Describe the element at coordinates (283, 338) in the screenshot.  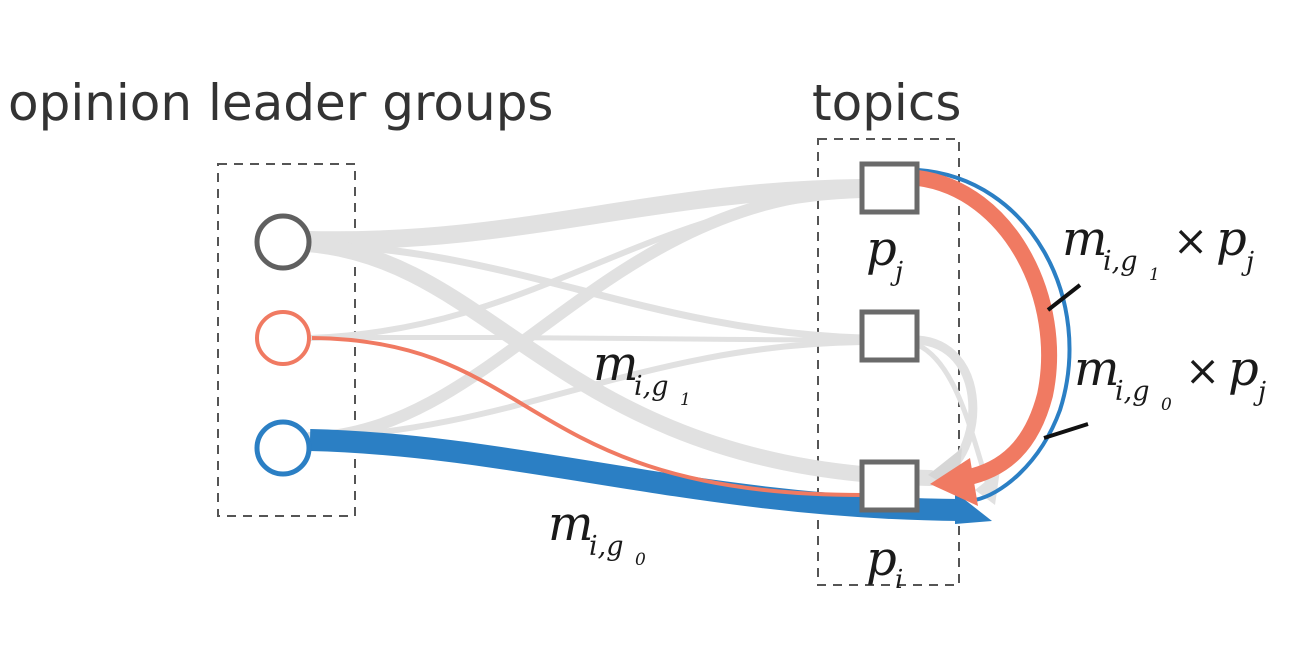
I see `group-node-red` at that location.